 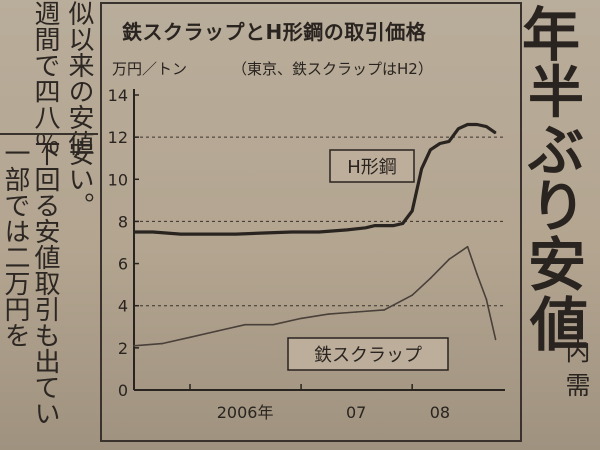 What do you see at coordinates (118, 137) in the screenshot?
I see `y-tick-label: 12` at bounding box center [118, 137].